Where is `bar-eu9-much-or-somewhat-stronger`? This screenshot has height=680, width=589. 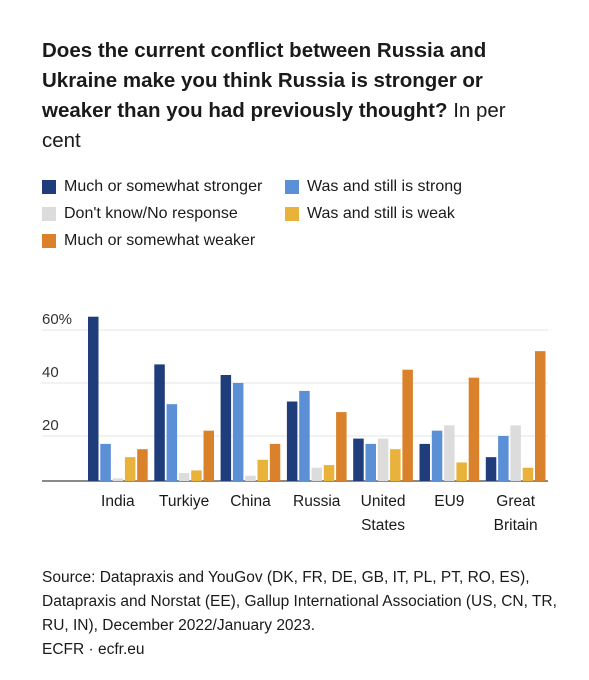 bar-eu9-much-or-somewhat-stronger is located at coordinates (424, 462).